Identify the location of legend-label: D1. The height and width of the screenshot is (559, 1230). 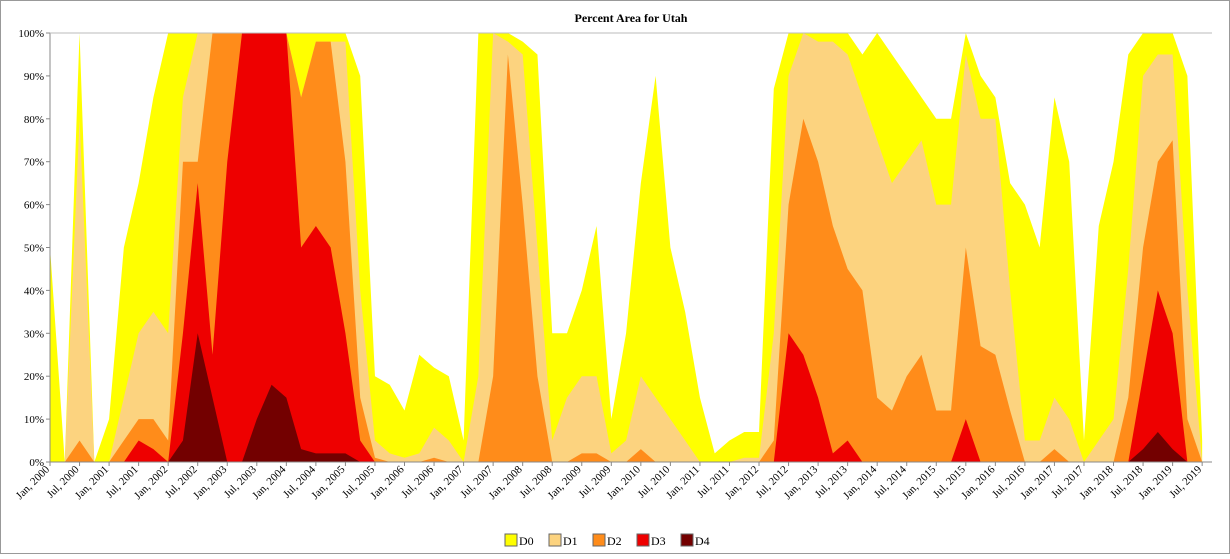
(570, 541).